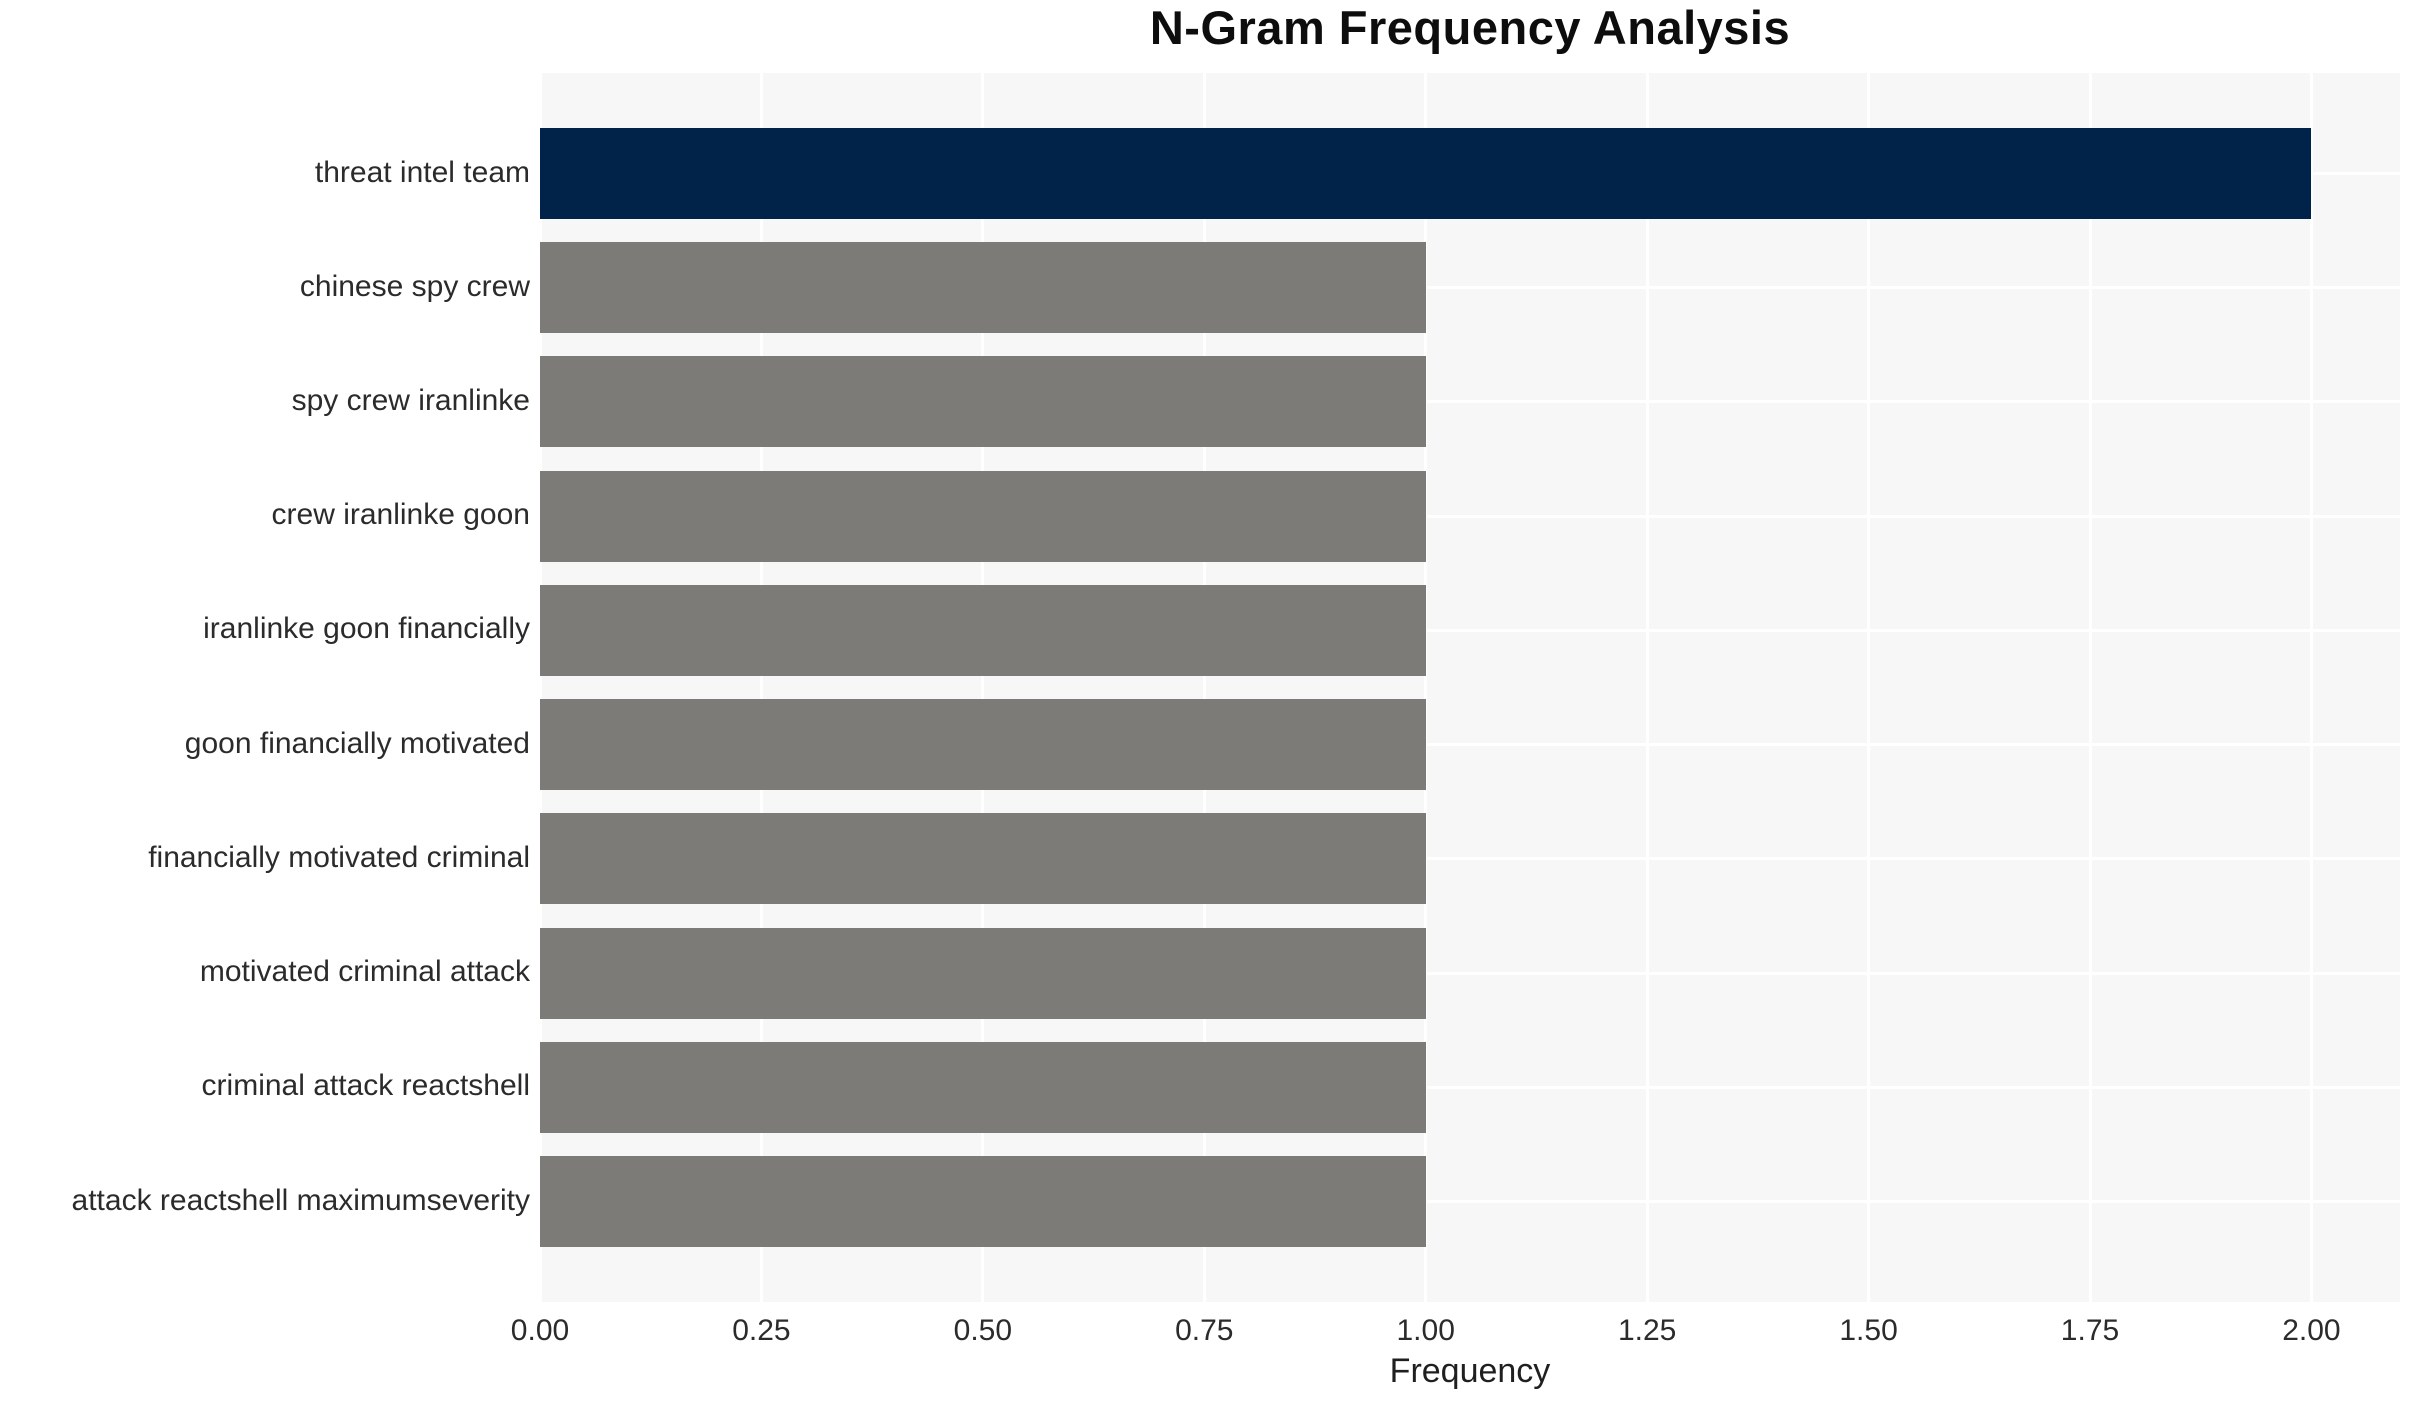 Image resolution: width=2419 pixels, height=1402 pixels. I want to click on bar-criminal-attack-reactshell, so click(983, 1087).